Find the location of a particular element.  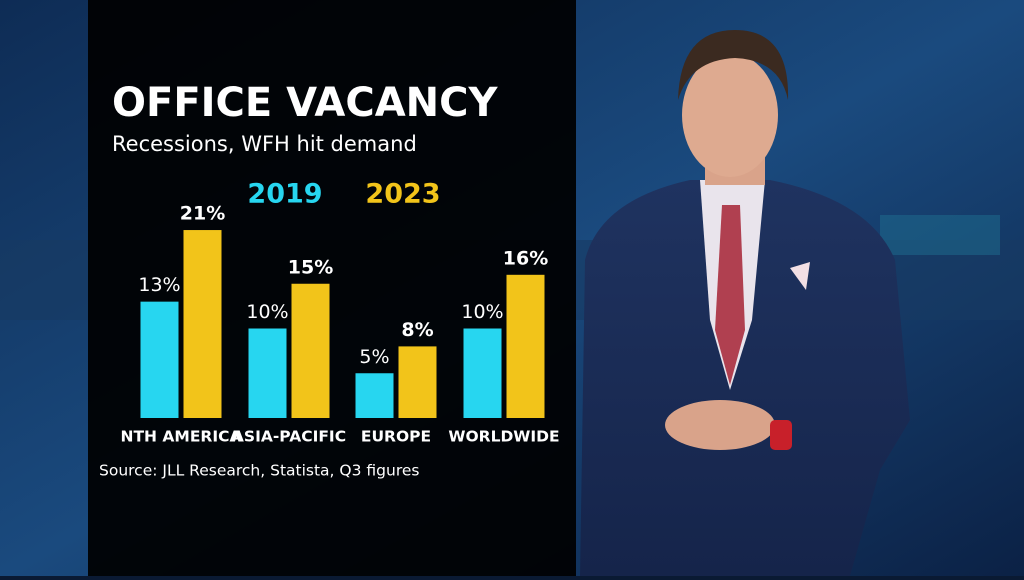

category-label: NTH AMERICA is located at coordinates (181, 437).